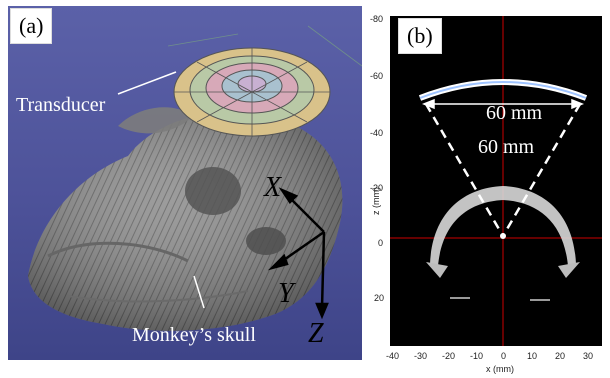  Describe the element at coordinates (506, 147) in the screenshot. I see `radius-measurement: 60 mm` at that location.